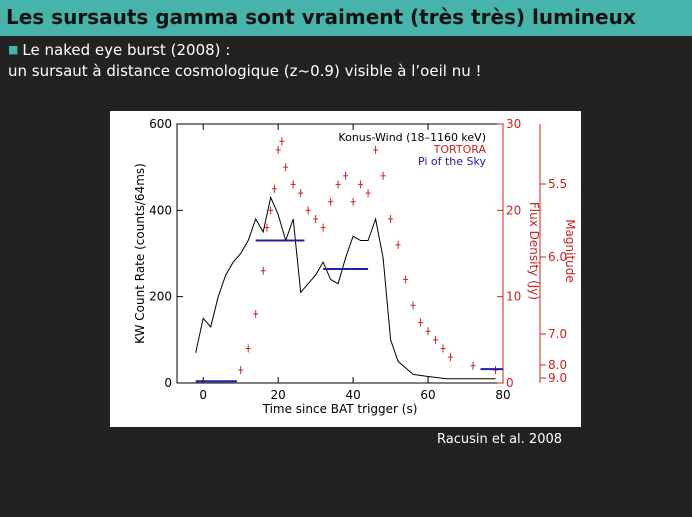 The height and width of the screenshot is (517, 692). I want to click on flux-tick-label: 10, so click(513, 297).